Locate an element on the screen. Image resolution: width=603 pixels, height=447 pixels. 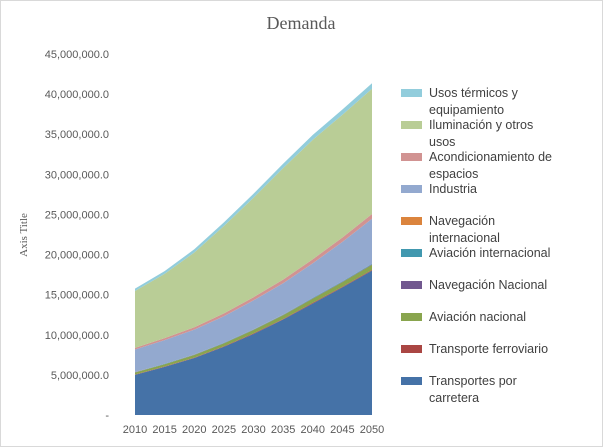
y-tick-label: 45,000,000.0 is located at coordinates (77, 55).